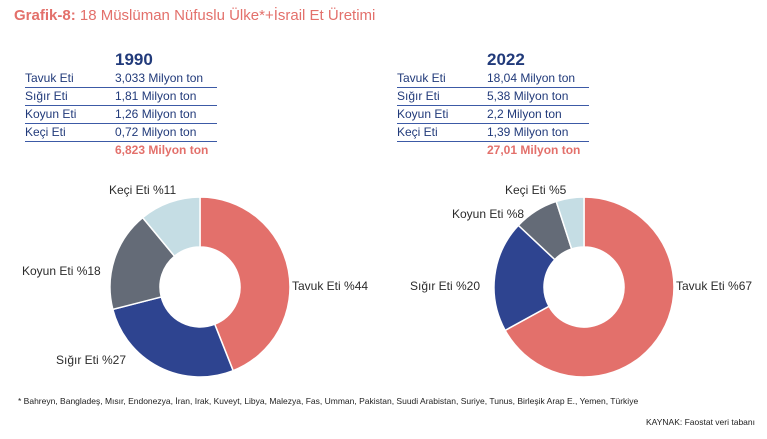  Describe the element at coordinates (528, 96) in the screenshot. I see `row-value: 5,38 Milyon ton` at that location.